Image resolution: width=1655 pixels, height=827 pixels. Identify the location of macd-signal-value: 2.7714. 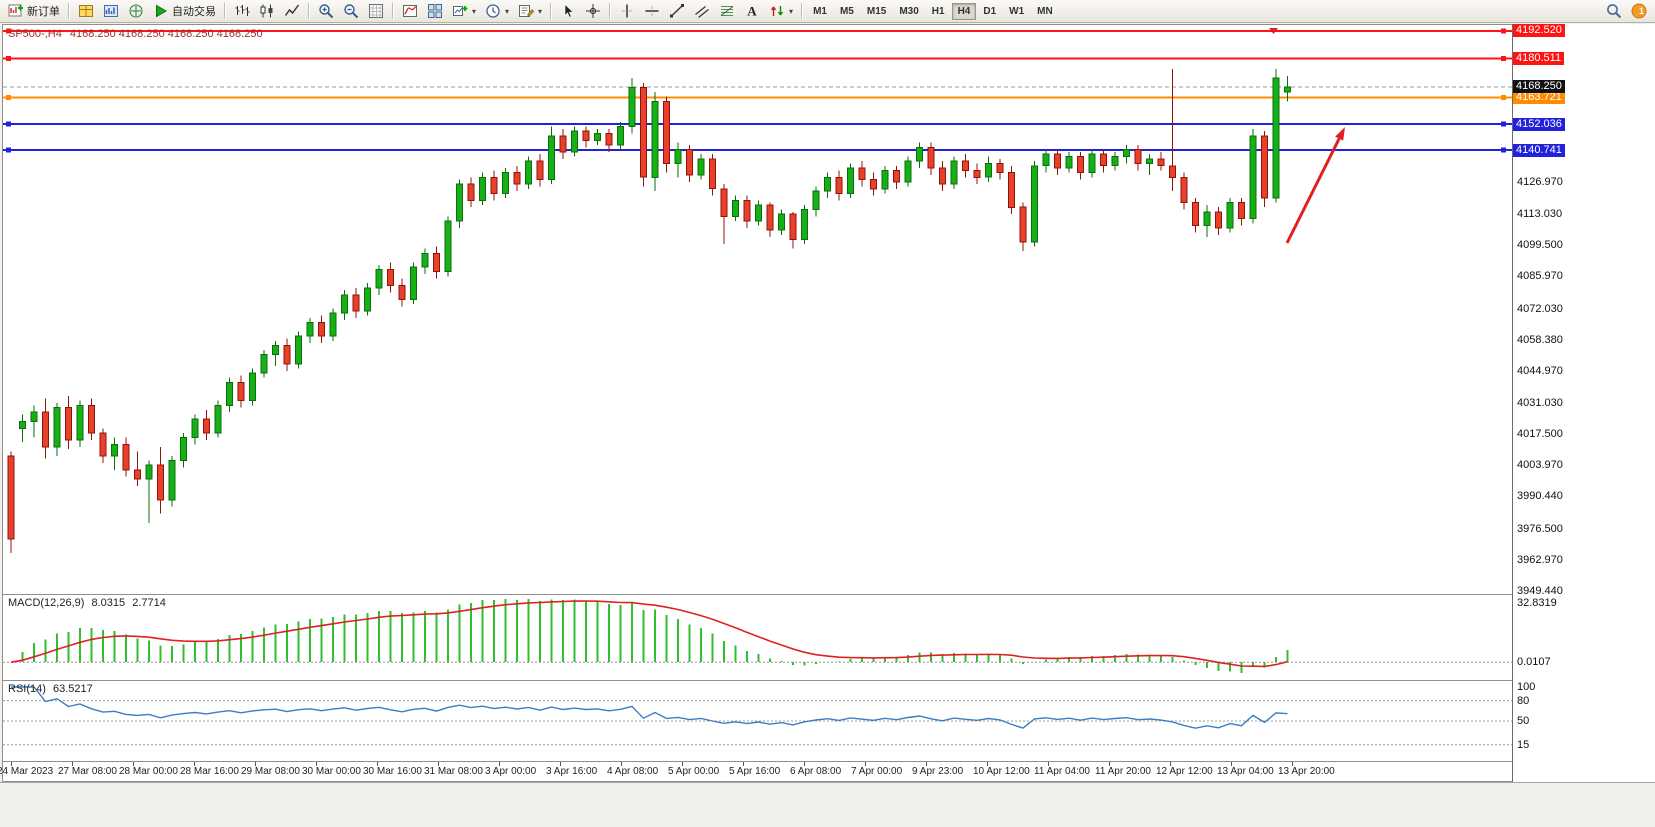
(149, 603).